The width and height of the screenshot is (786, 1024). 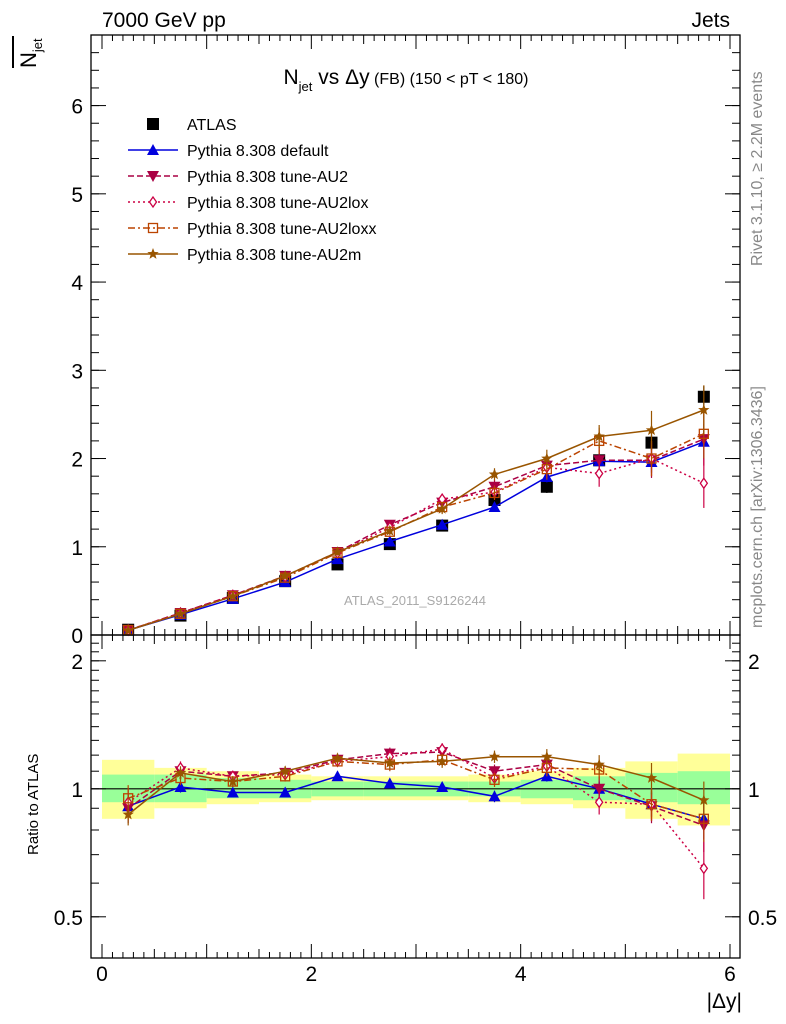 I want to click on legend-item-default: Pythia 8.308 default, so click(x=228, y=151).